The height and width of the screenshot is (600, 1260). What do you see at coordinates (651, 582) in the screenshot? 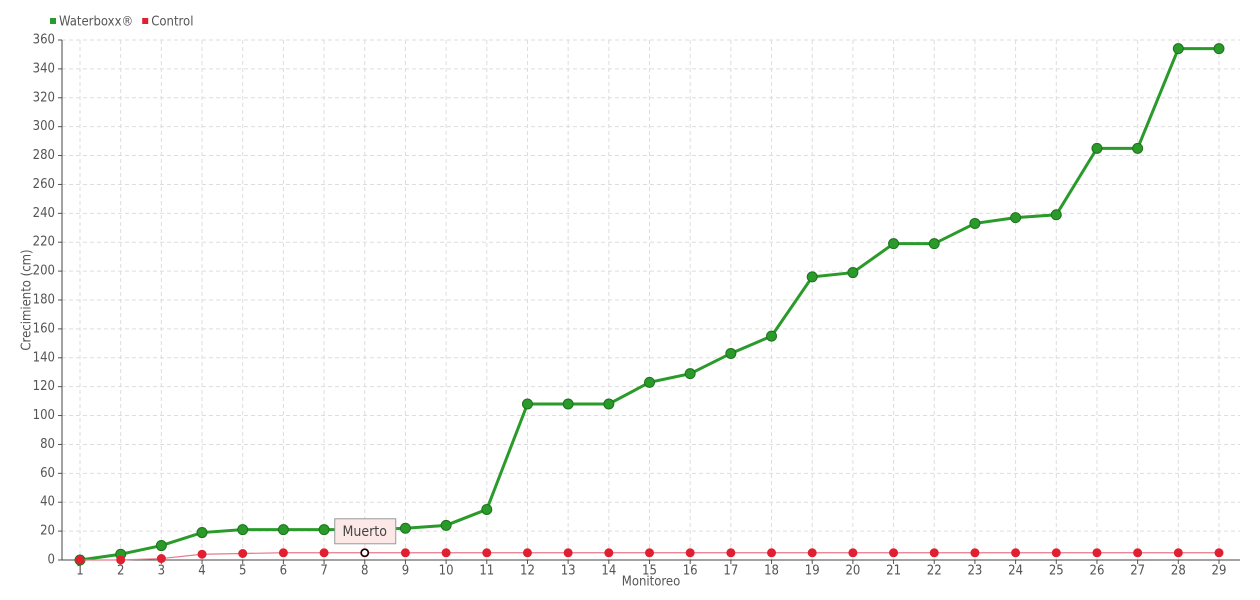
I see `x-axis-label: Monitoreo` at bounding box center [651, 582].